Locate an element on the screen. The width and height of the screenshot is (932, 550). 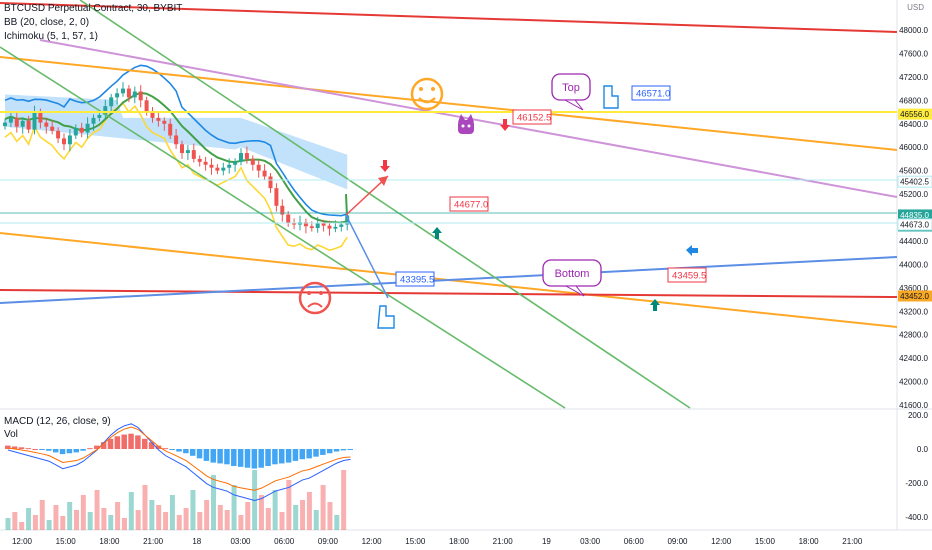
pointing-hand-icon is located at coordinates (386, 317).